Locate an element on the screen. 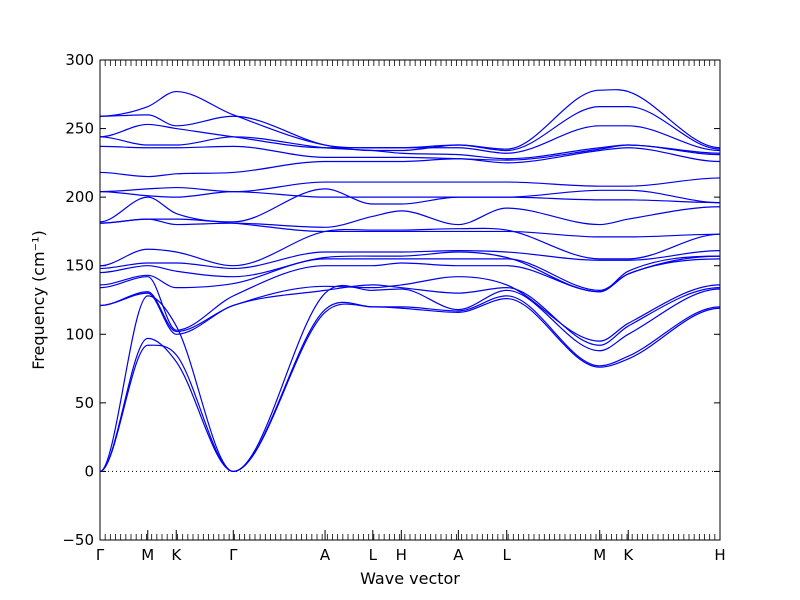 Image resolution: width=800 pixels, height=600 pixels. y-tick-label: −50 is located at coordinates (78, 540).